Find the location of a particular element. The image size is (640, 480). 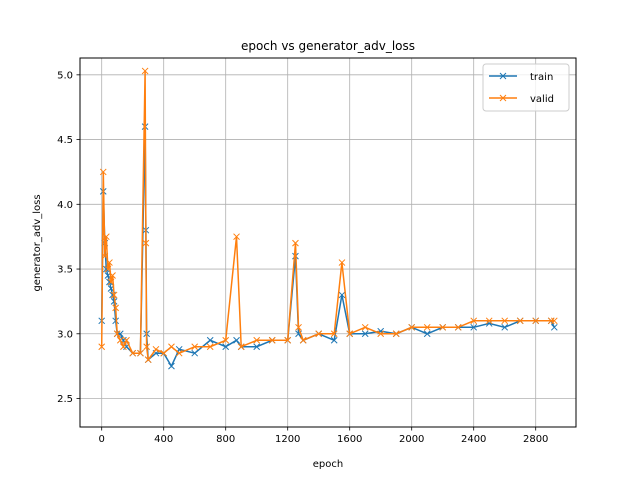

legend-marker-train is located at coordinates (503, 76).